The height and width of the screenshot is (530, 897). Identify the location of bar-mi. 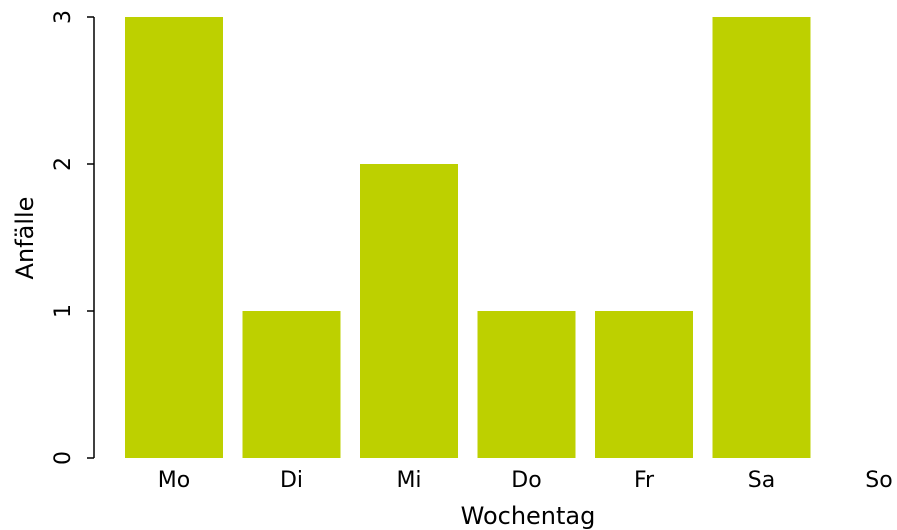
(409, 311).